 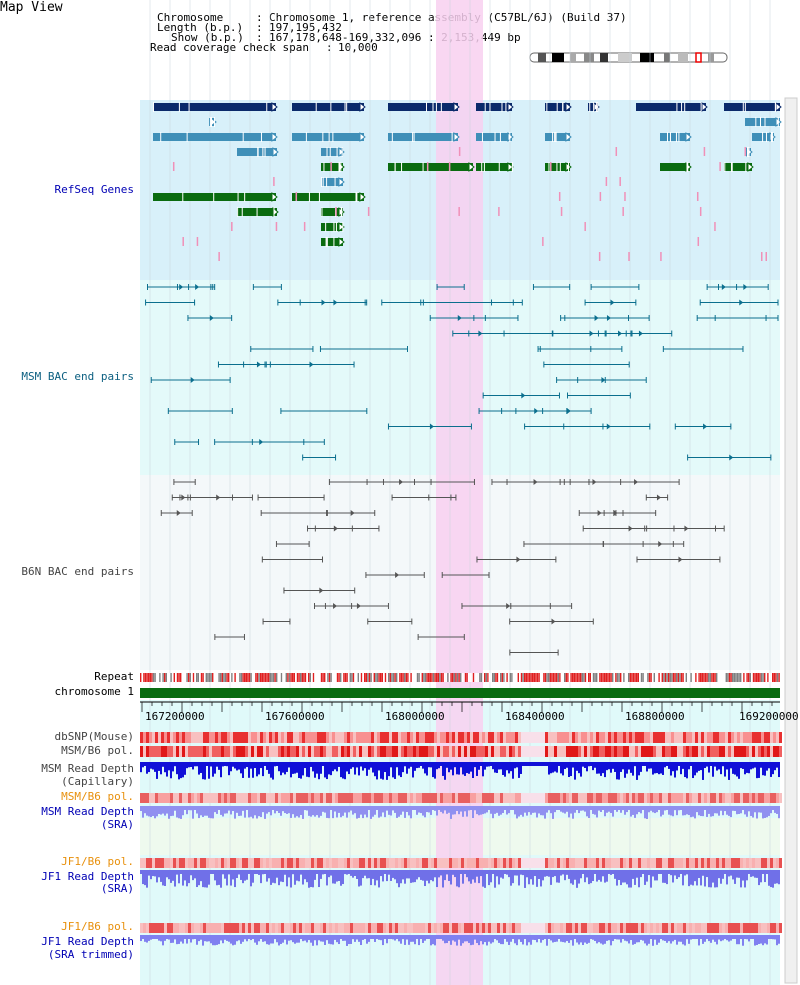 What do you see at coordinates (629, 58) in the screenshot?
I see `chromosome-ideogram` at bounding box center [629, 58].